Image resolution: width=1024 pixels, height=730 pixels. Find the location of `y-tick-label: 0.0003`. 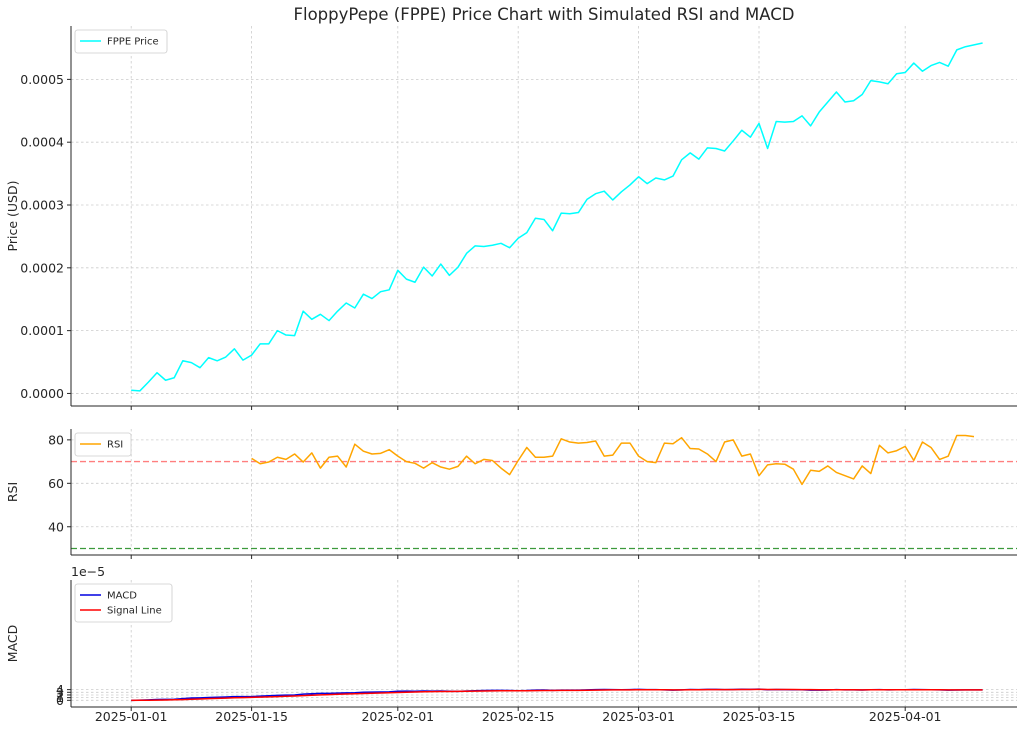

y-tick-label: 0.0003 is located at coordinates (42, 205).